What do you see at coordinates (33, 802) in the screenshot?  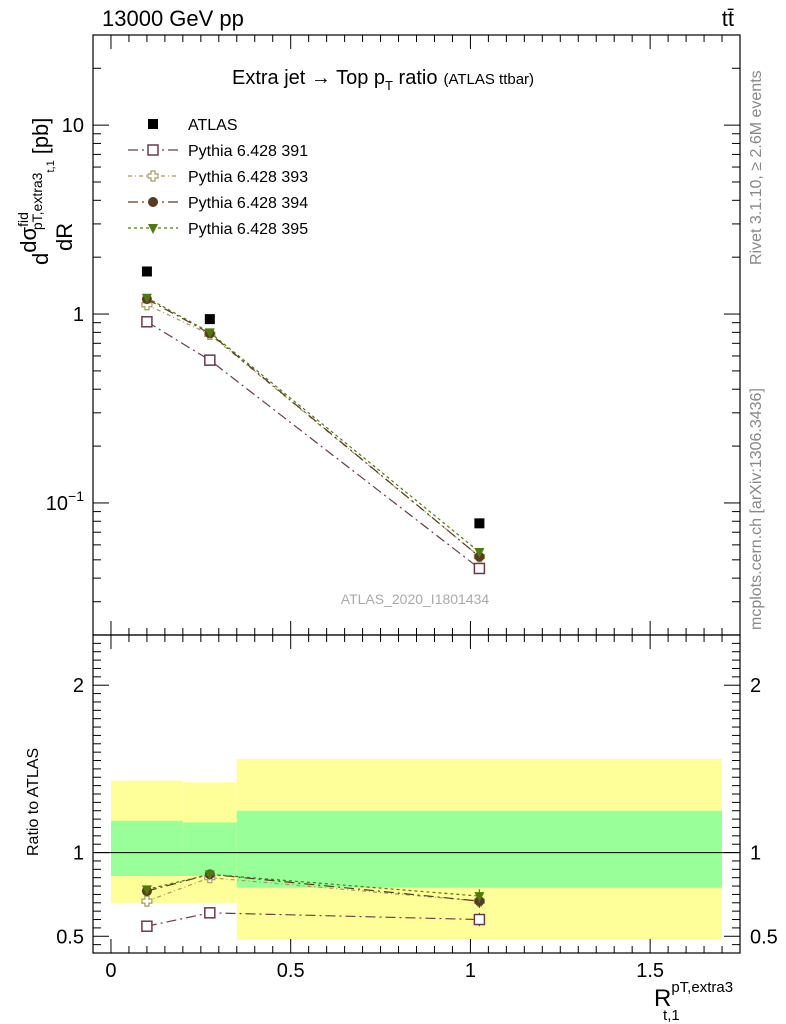 I see `lower-y-label: Ratio to ATLAS` at bounding box center [33, 802].